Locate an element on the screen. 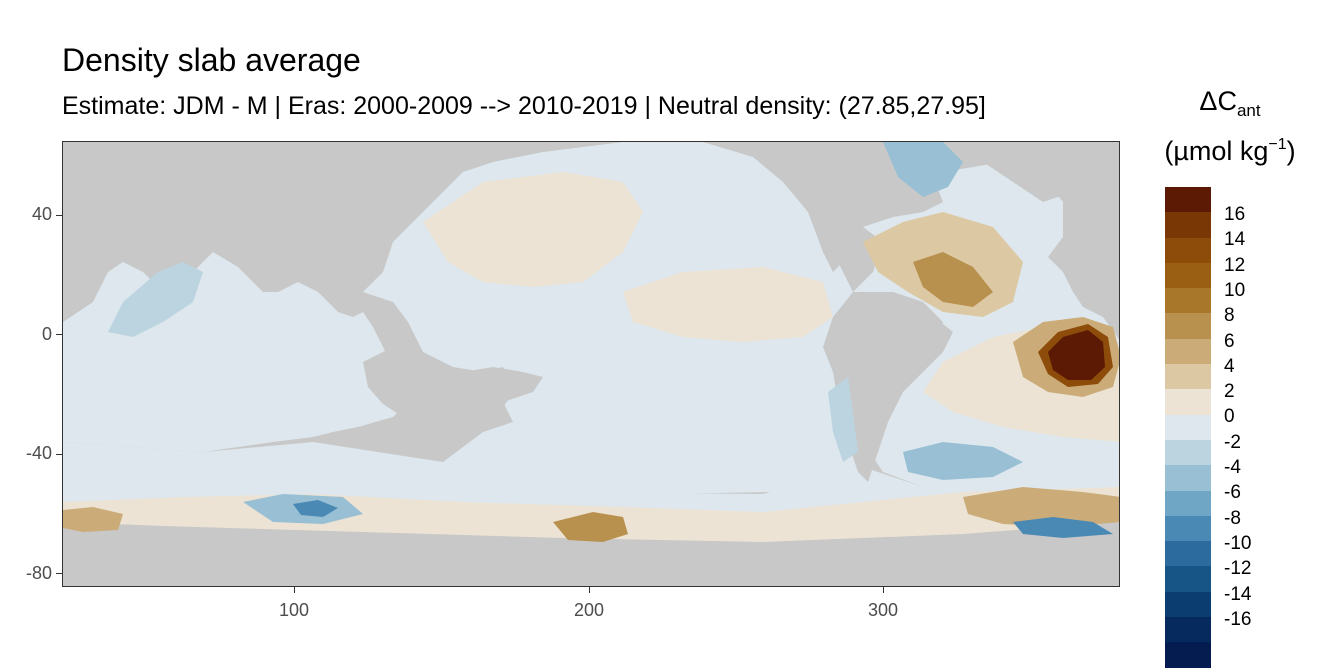  legend-label: -10 is located at coordinates (1238, 543).